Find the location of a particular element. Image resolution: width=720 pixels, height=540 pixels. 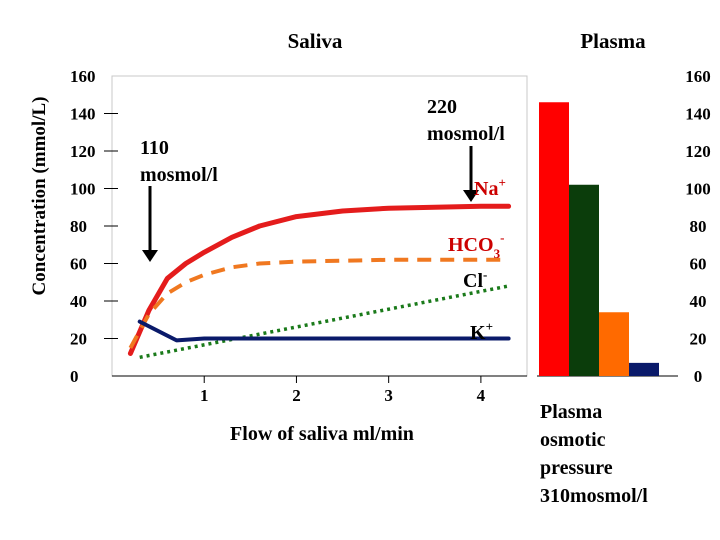

y-tick-label-left: 120 is located at coordinates (83, 151).